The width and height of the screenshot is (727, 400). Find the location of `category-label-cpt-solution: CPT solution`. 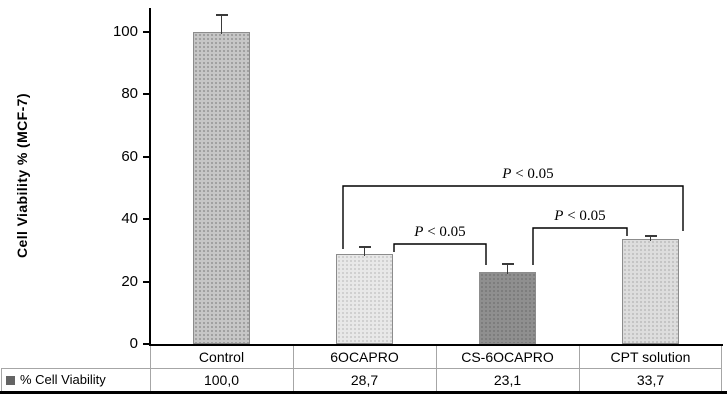

category-label-cpt-solution: CPT solution is located at coordinates (650, 357).